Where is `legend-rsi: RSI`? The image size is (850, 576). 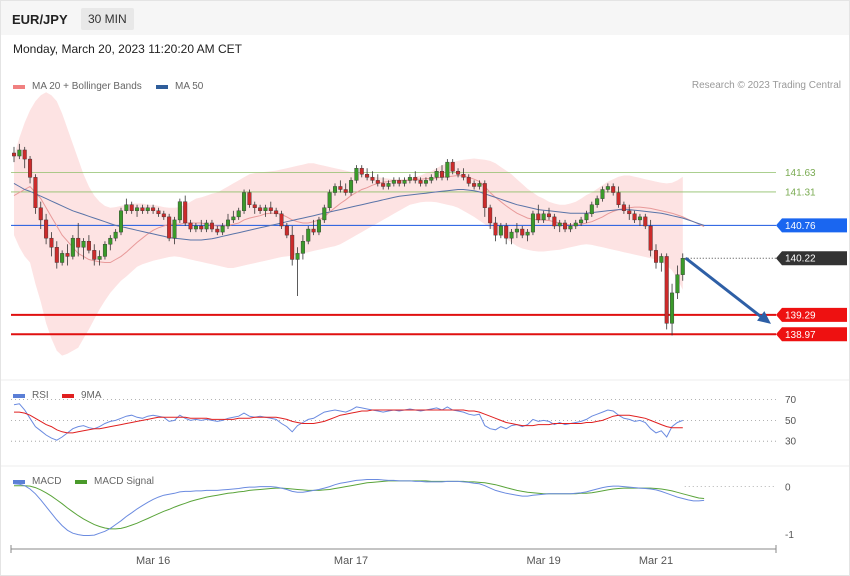
legend-rsi: RSI is located at coordinates (31, 395).